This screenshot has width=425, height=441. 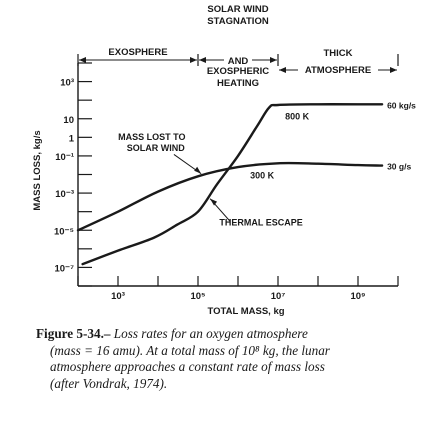 I want to click on x-tick-label: 10⁵, so click(x=197, y=296).